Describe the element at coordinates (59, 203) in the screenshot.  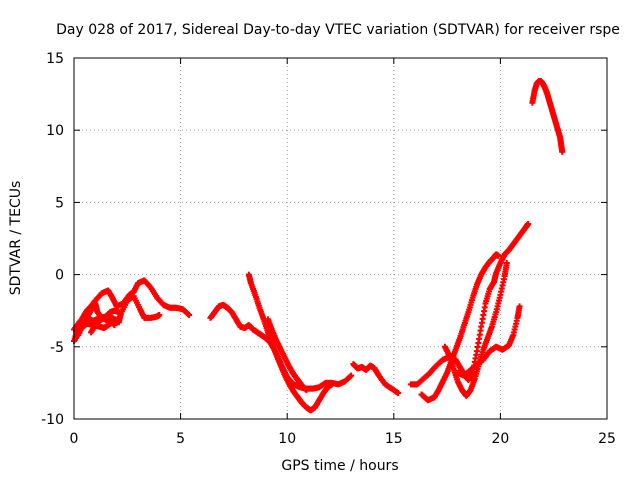
I see `y-tick-label: 5` at that location.